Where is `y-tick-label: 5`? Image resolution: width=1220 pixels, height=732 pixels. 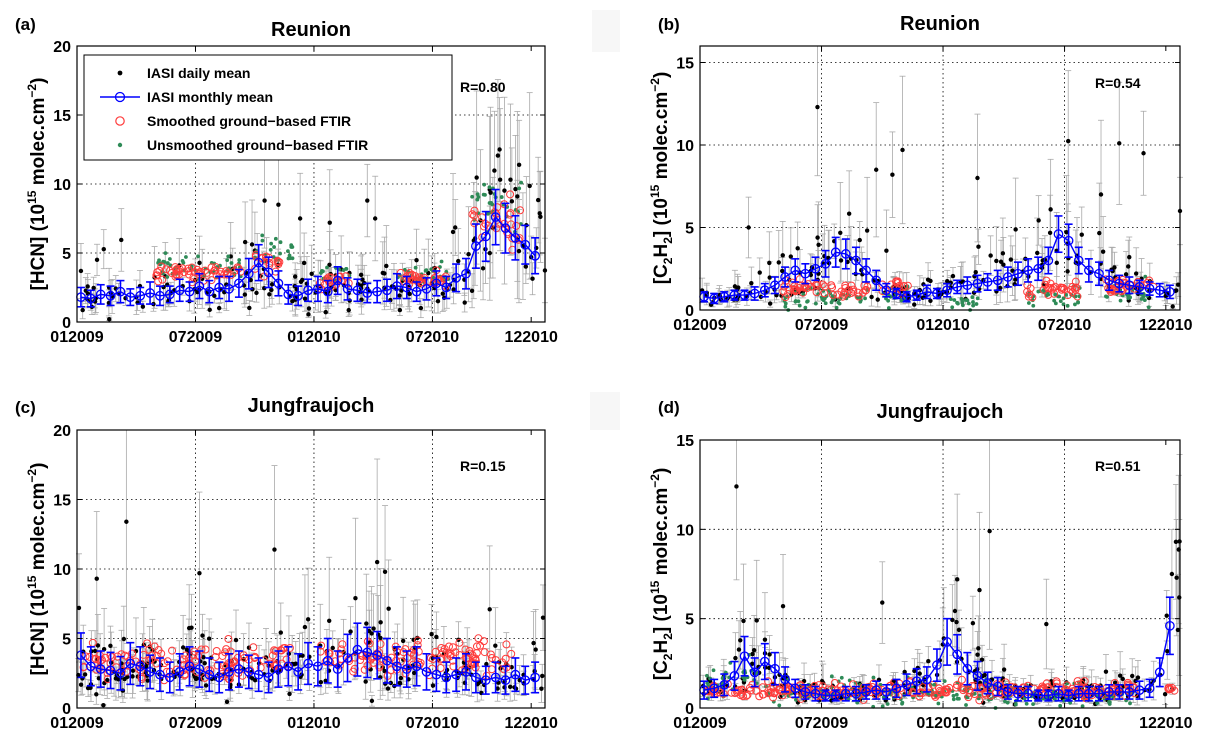
y-tick-label: 5 is located at coordinates (66, 640).